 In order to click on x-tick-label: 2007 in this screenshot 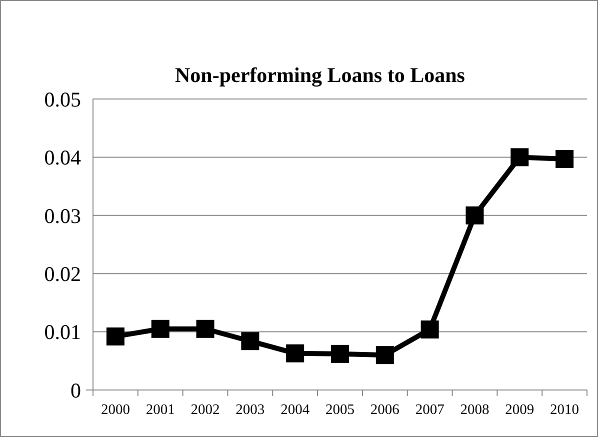, I will do `click(429, 410)`.